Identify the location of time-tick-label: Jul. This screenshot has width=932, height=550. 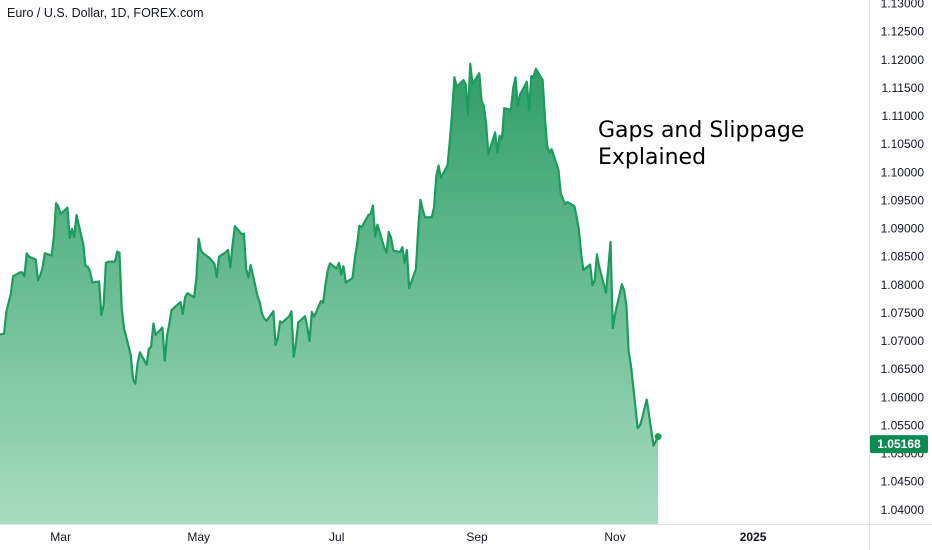
(336, 537).